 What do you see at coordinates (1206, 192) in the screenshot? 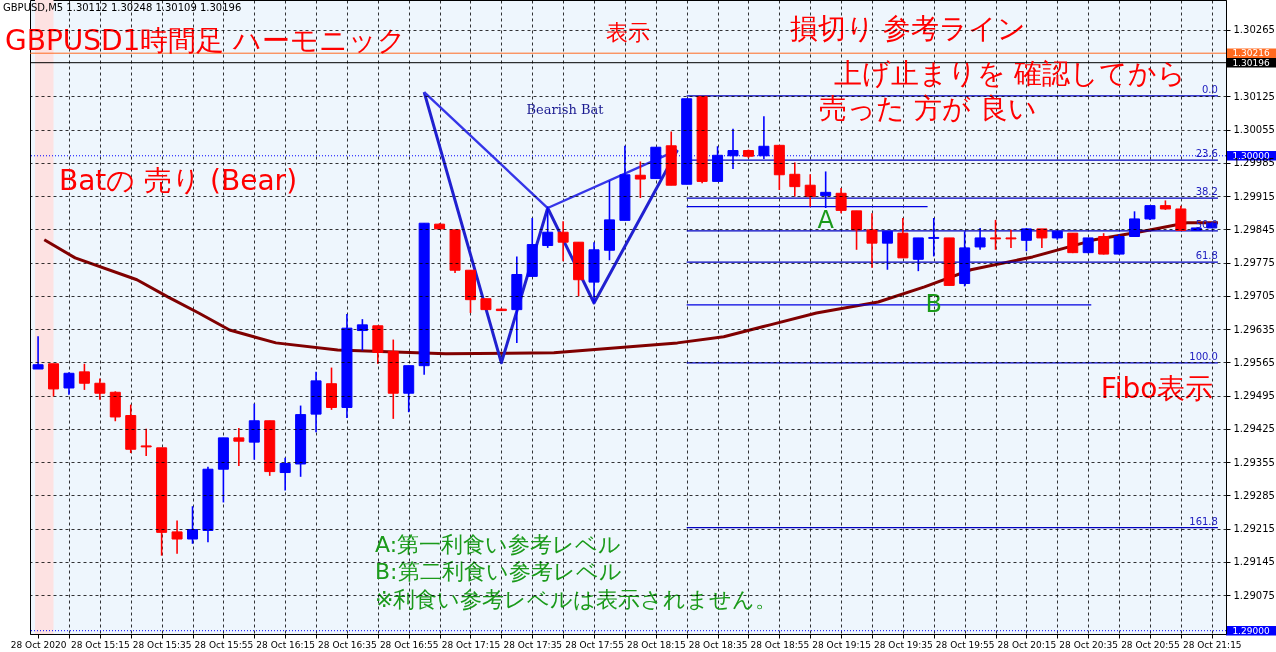
I see `annotation: 38.2` at bounding box center [1206, 192].